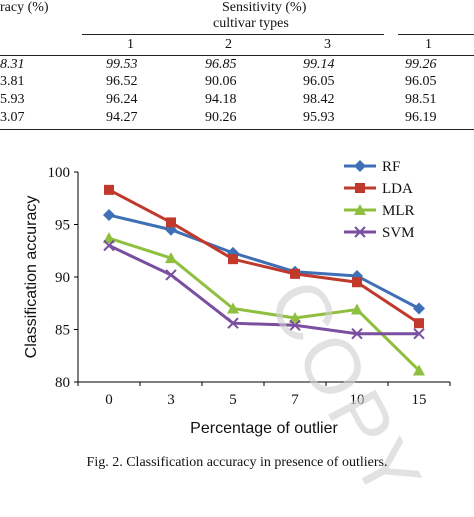 The height and width of the screenshot is (517, 474). I want to click on y-tick-label: 100, so click(59, 173).